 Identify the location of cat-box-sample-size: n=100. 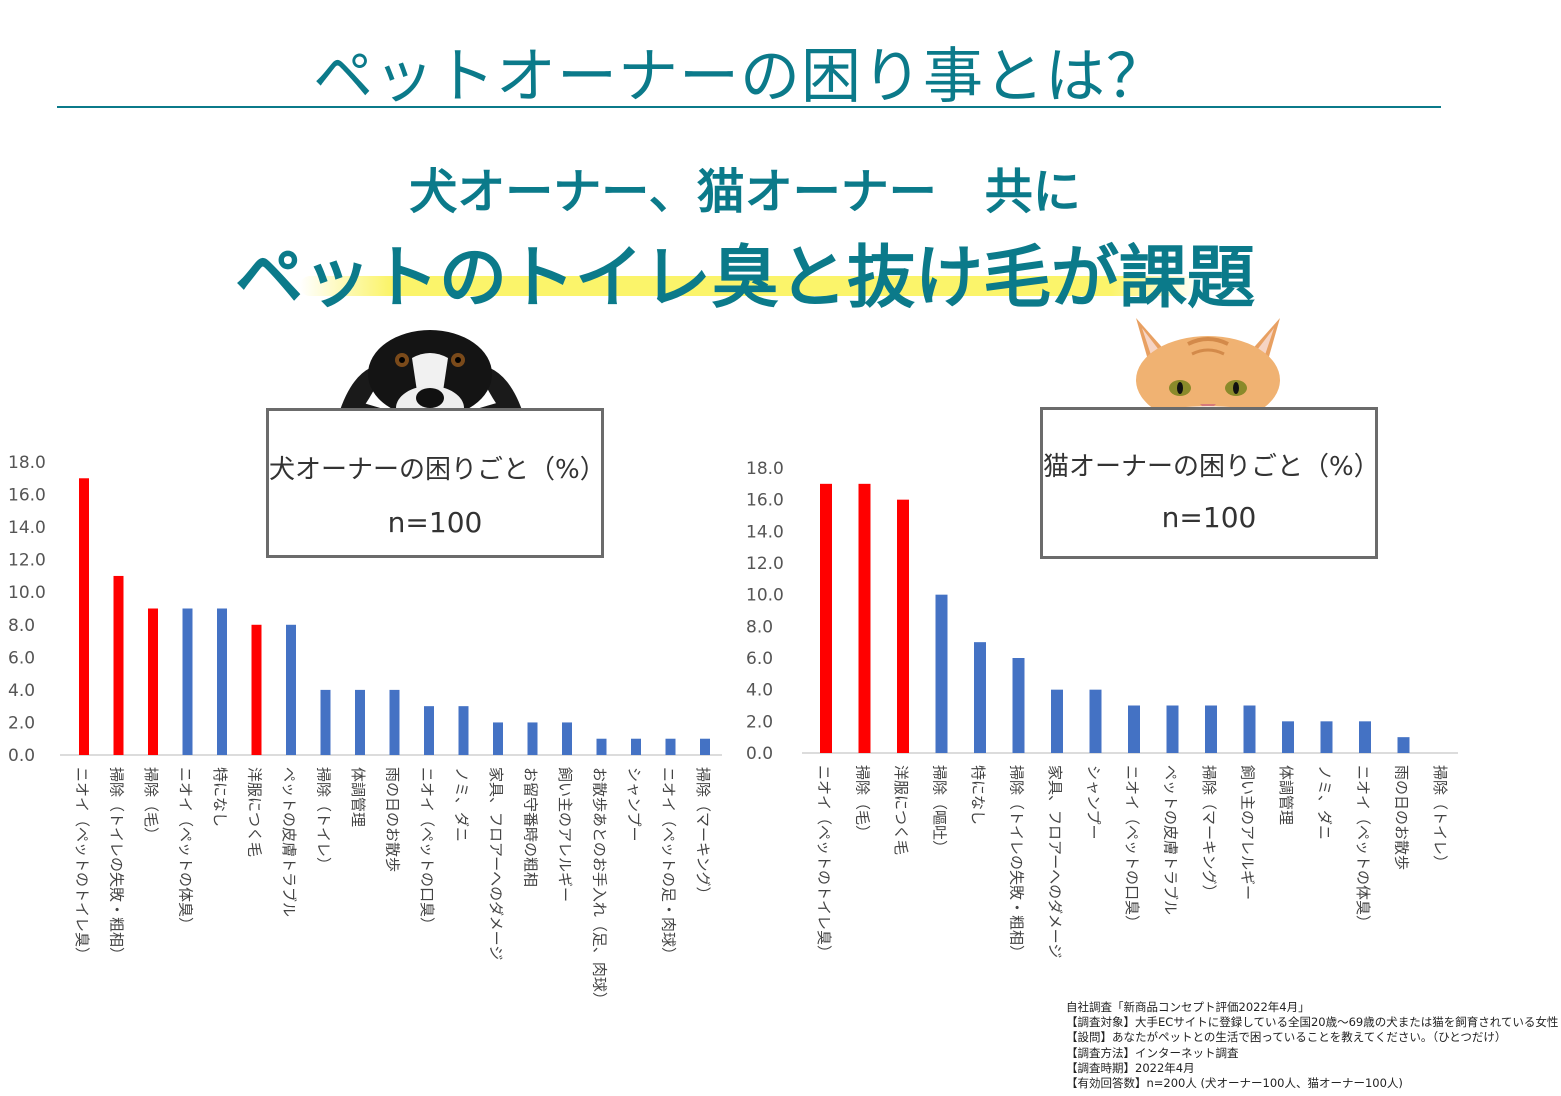
(1209, 517).